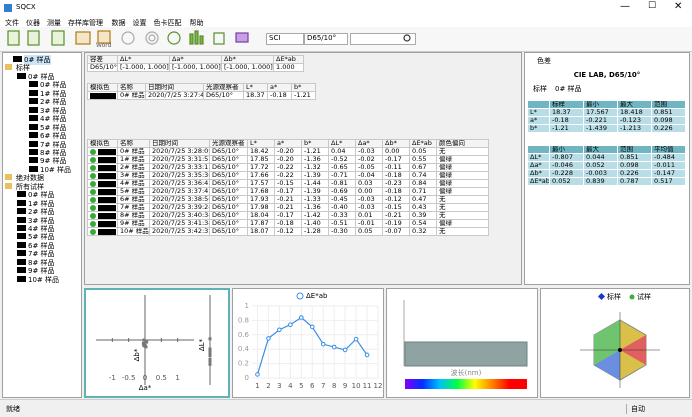 The width and height of the screenshot is (692, 417). What do you see at coordinates (606, 104) in the screenshot?
I see `header-row: 标样 最小 最大 范围` at bounding box center [606, 104].